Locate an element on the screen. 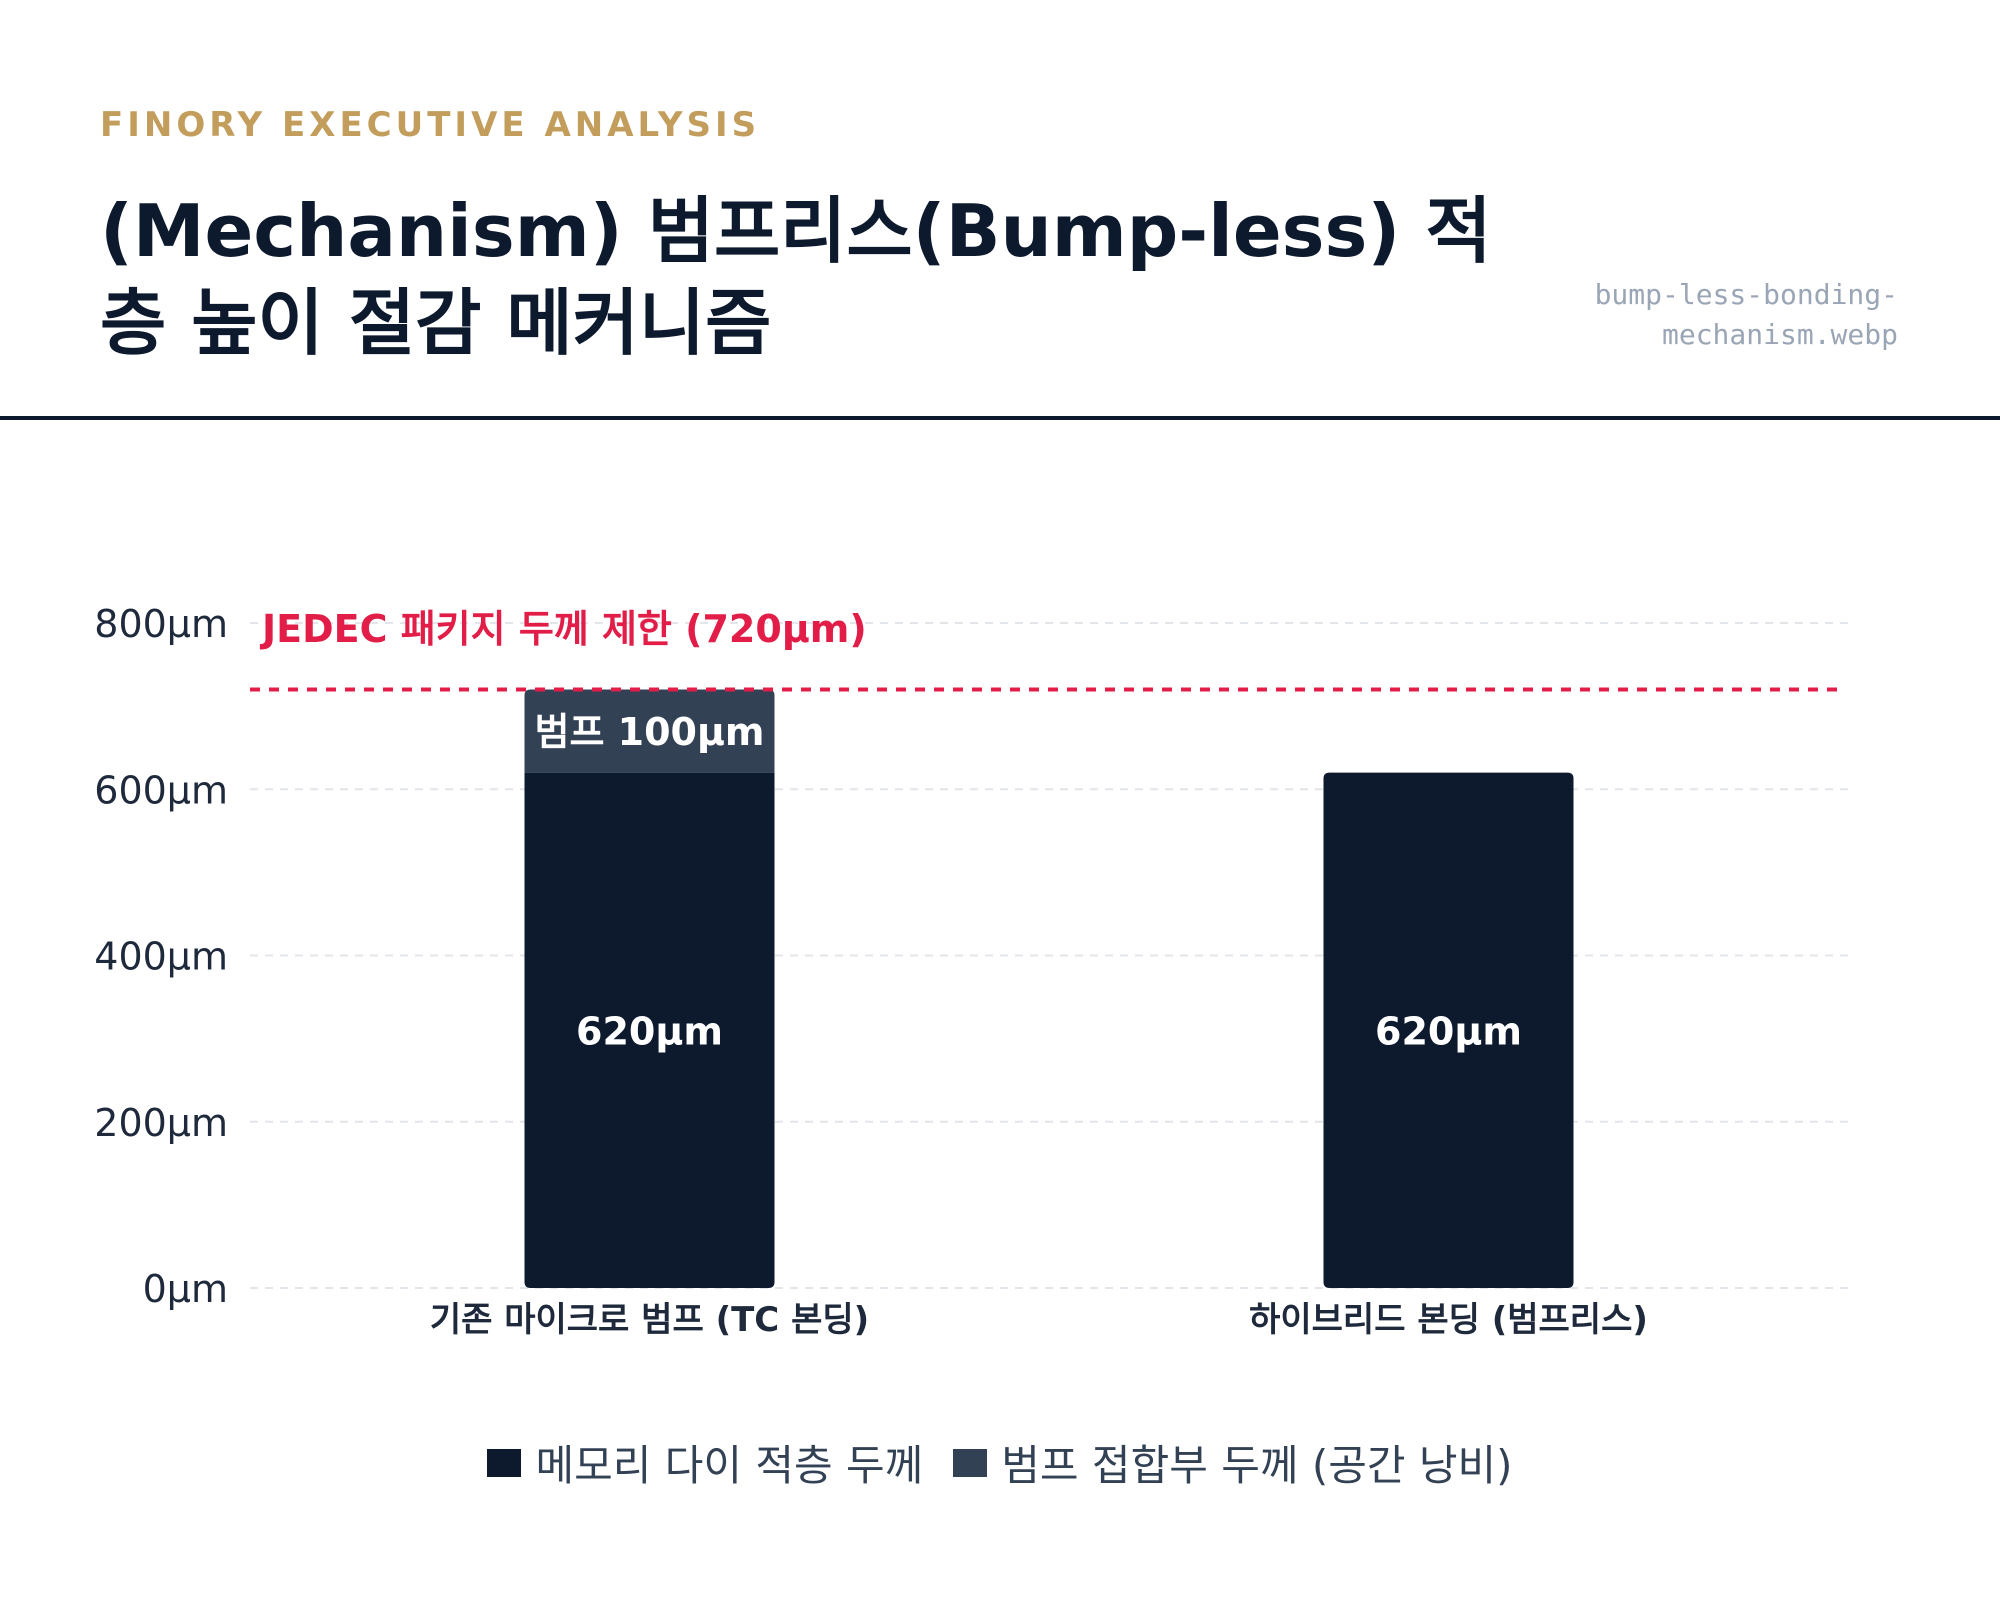  chart-legend: 메모리 다이 적층 두께 범프 접합부 두께 (공간 낭비) is located at coordinates (1000, 1462).